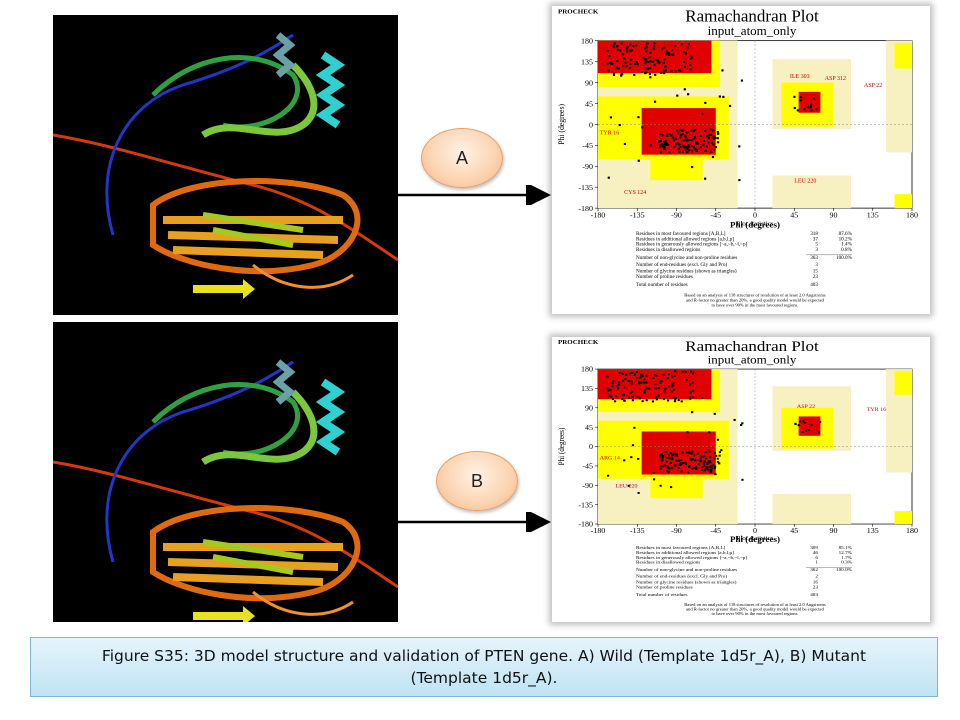 Image resolution: width=960 pixels, height=720 pixels. What do you see at coordinates (816, 588) in the screenshot?
I see `stats-count: 23` at bounding box center [816, 588].